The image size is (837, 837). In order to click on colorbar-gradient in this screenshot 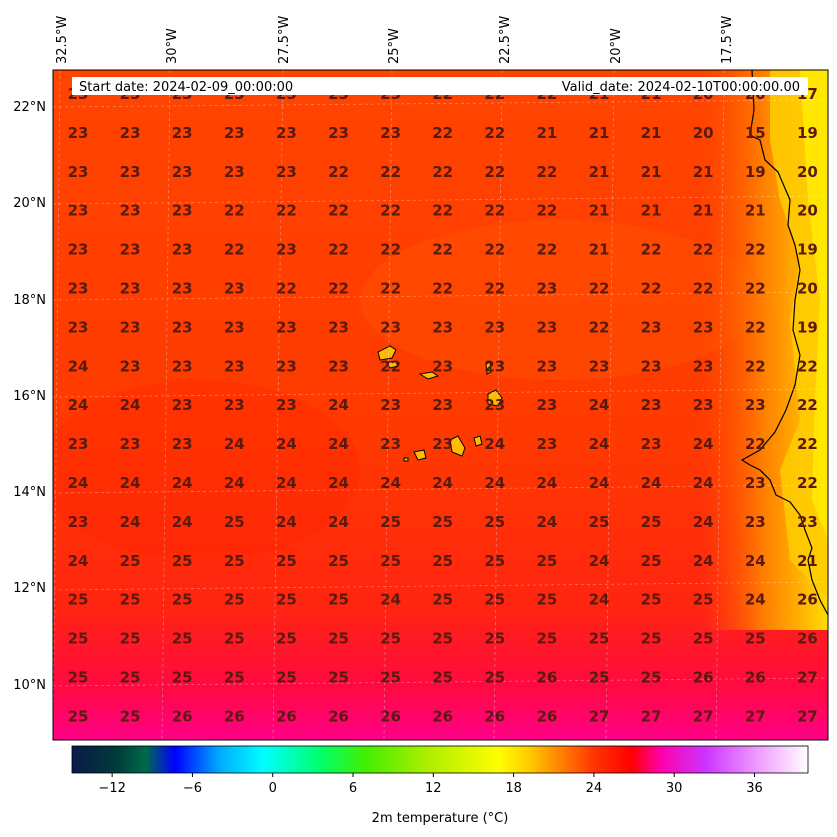, I will do `click(440, 759)`.